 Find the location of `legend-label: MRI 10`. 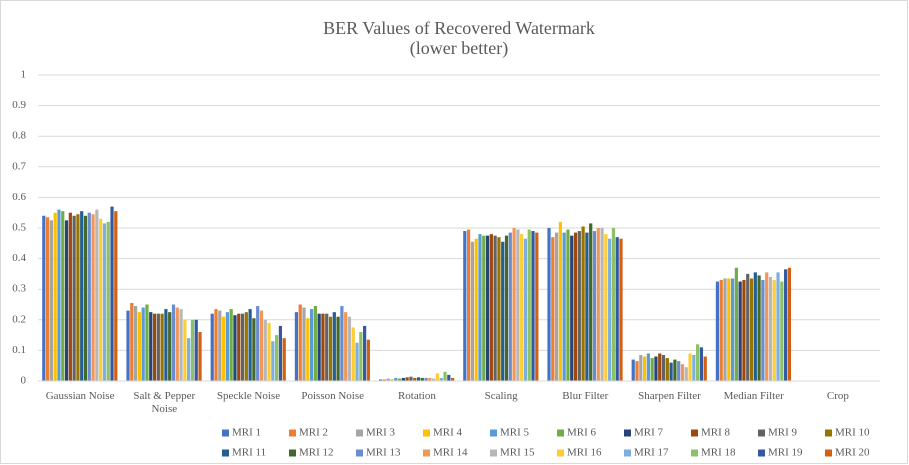

legend-label: MRI 10 is located at coordinates (852, 433).